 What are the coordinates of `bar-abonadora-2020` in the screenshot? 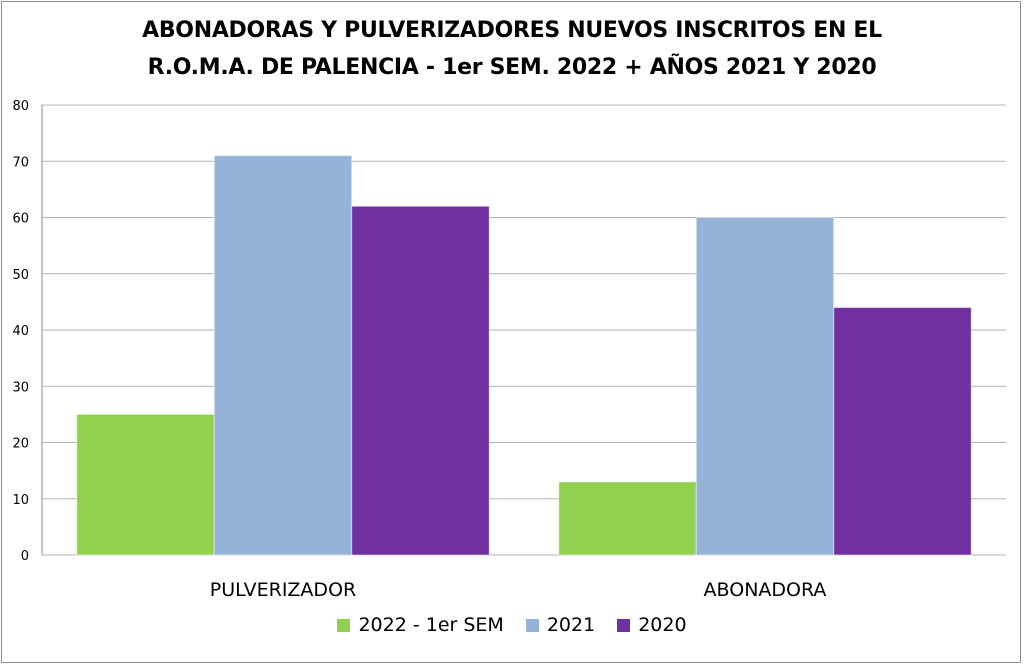 It's located at (902, 431).